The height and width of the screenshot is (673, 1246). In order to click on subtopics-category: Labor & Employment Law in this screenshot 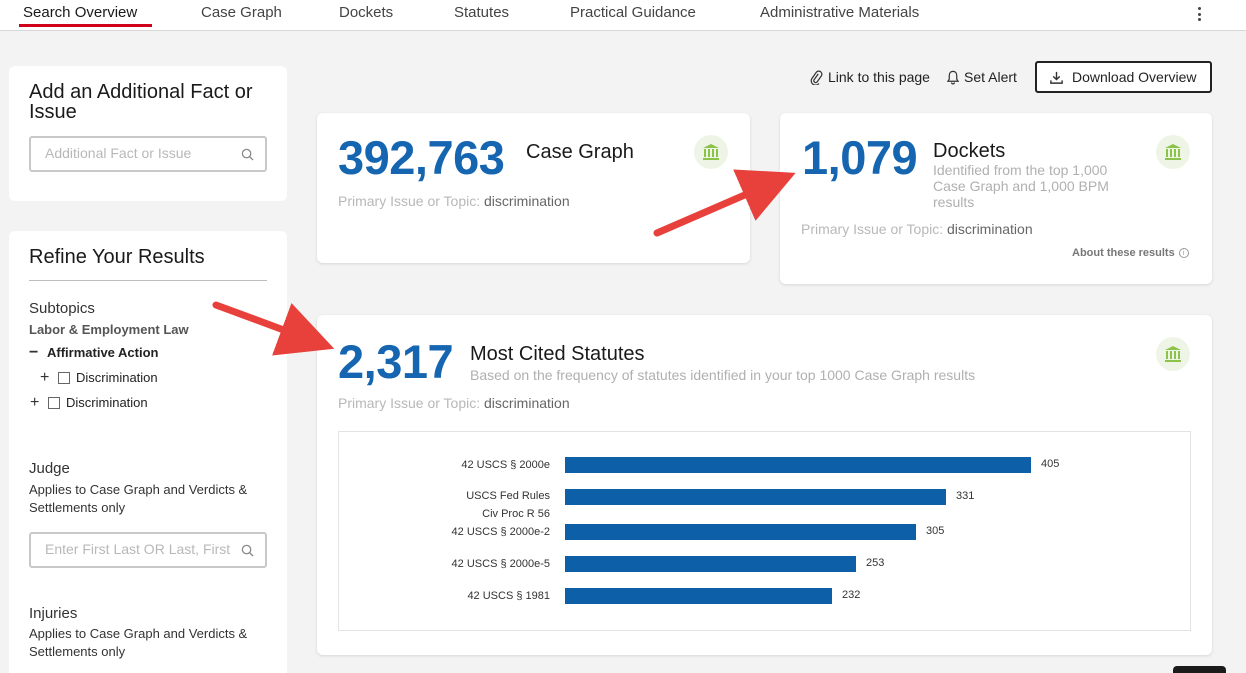, I will do `click(109, 329)`.